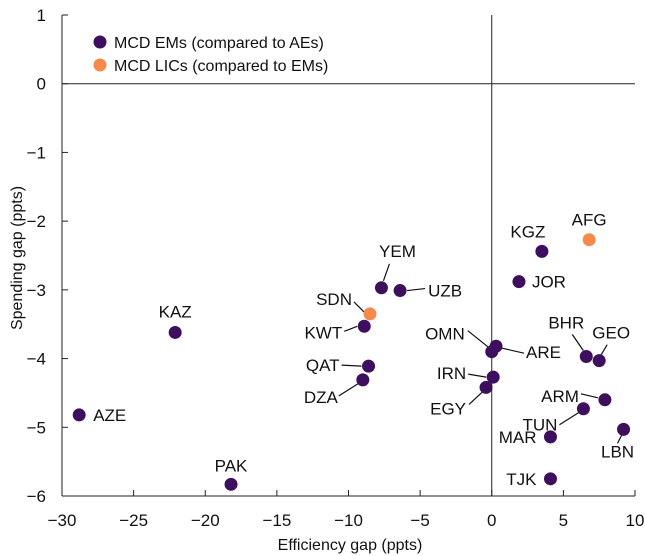  I want to click on data-point-qat, so click(369, 366).